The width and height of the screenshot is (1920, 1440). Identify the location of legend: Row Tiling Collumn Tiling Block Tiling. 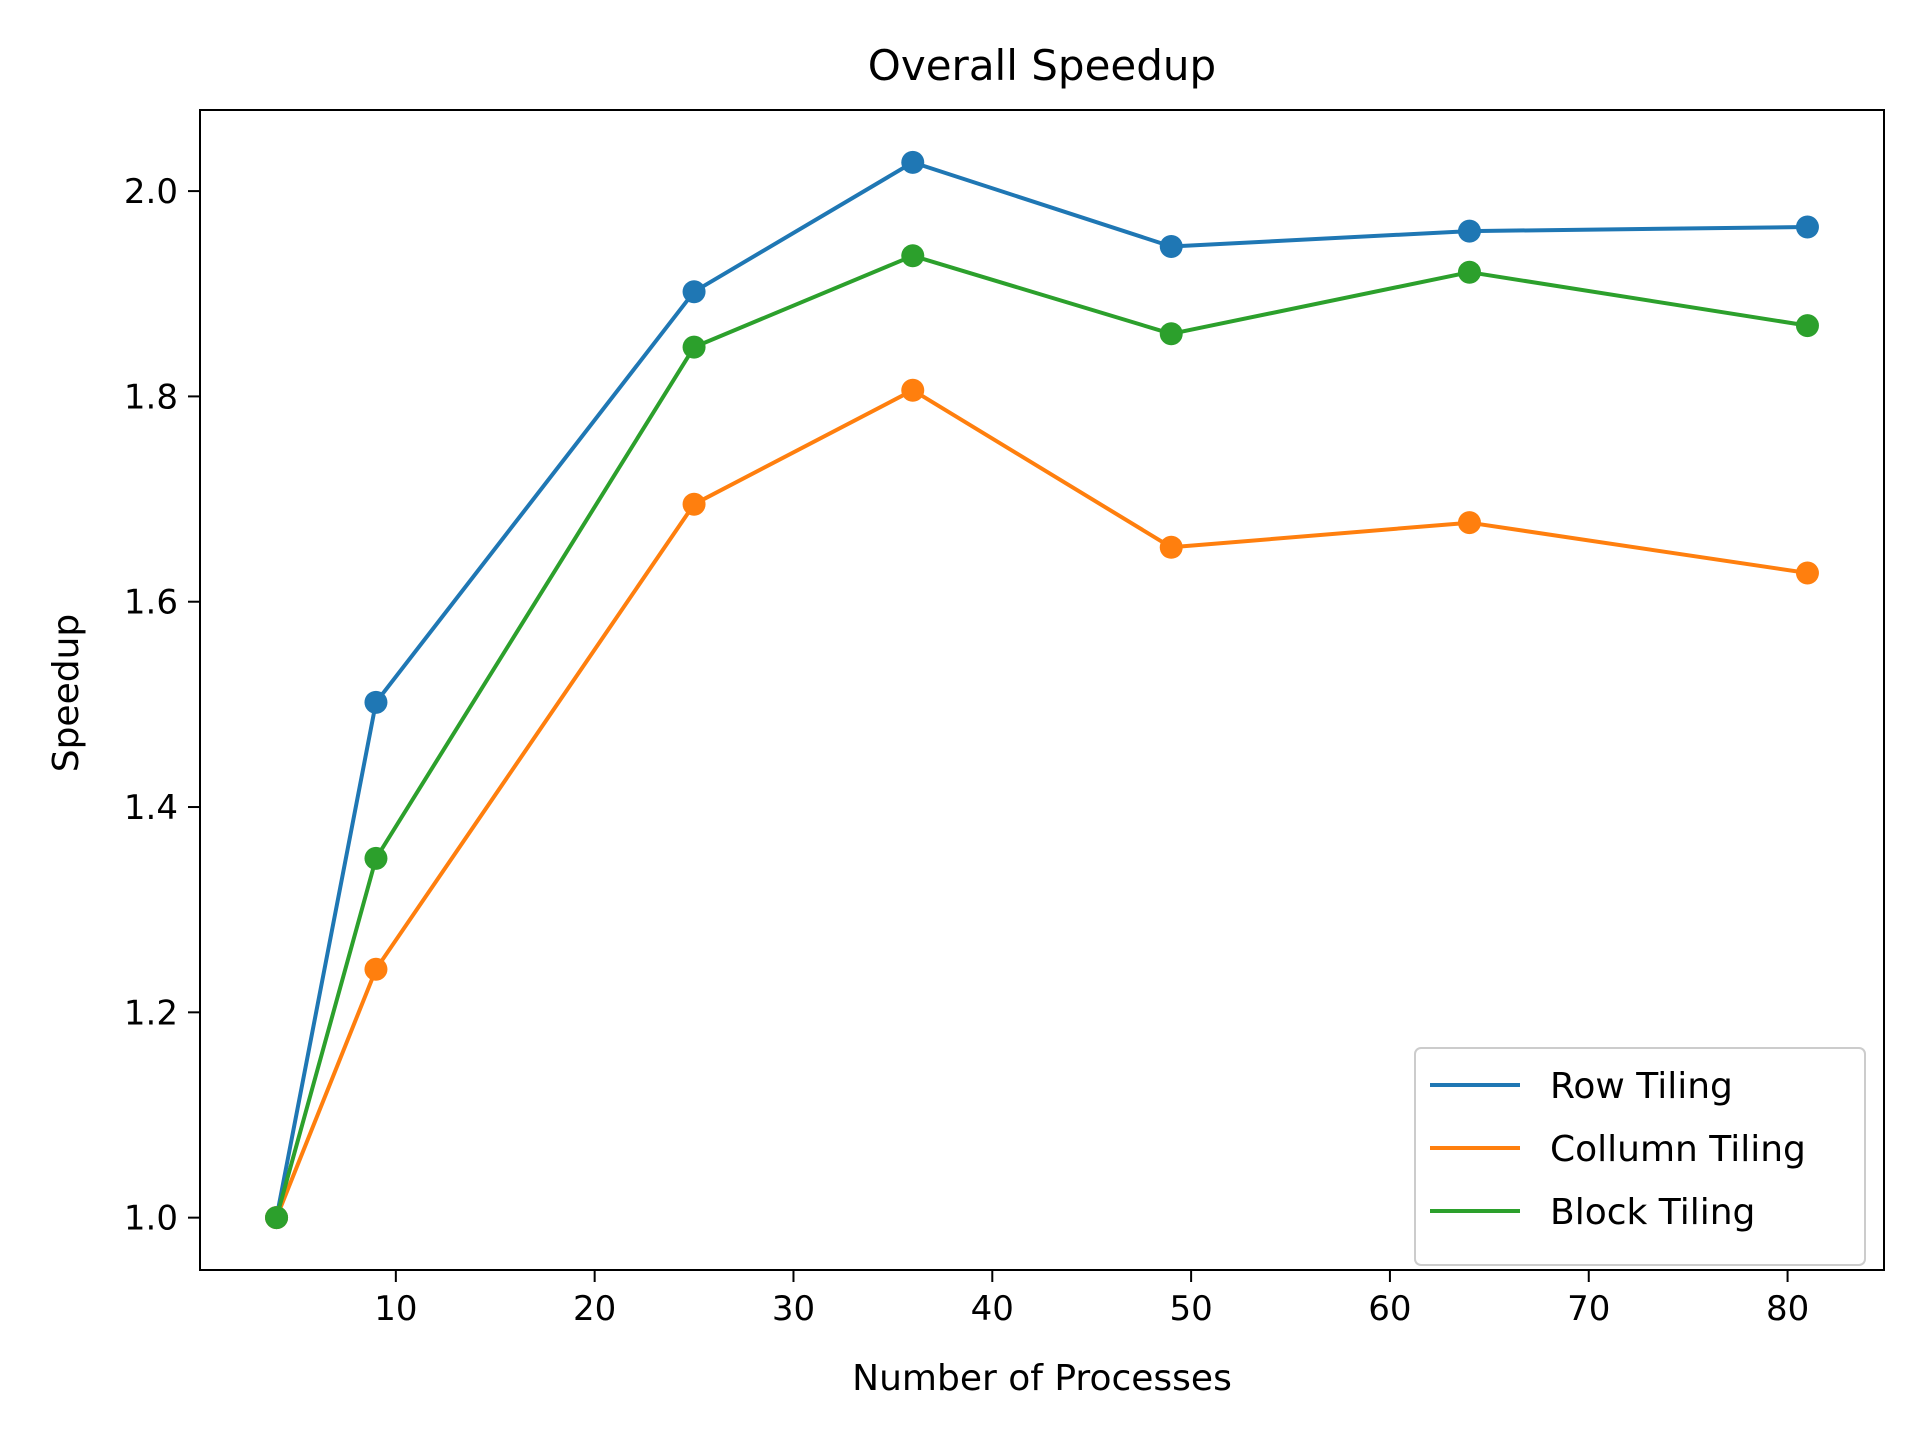
(1640, 1156).